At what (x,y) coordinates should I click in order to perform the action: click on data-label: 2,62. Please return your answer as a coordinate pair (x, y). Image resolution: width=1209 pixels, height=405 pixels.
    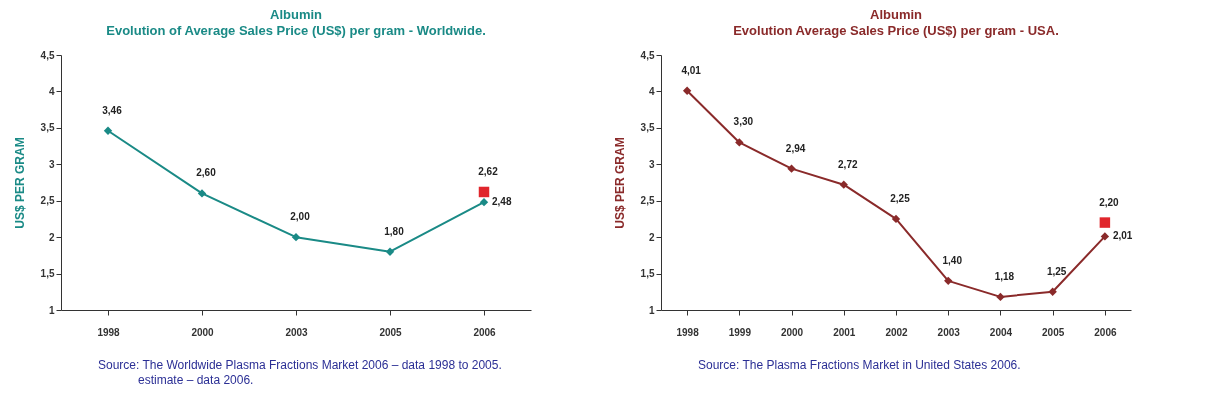
    Looking at the image, I should click on (488, 171).